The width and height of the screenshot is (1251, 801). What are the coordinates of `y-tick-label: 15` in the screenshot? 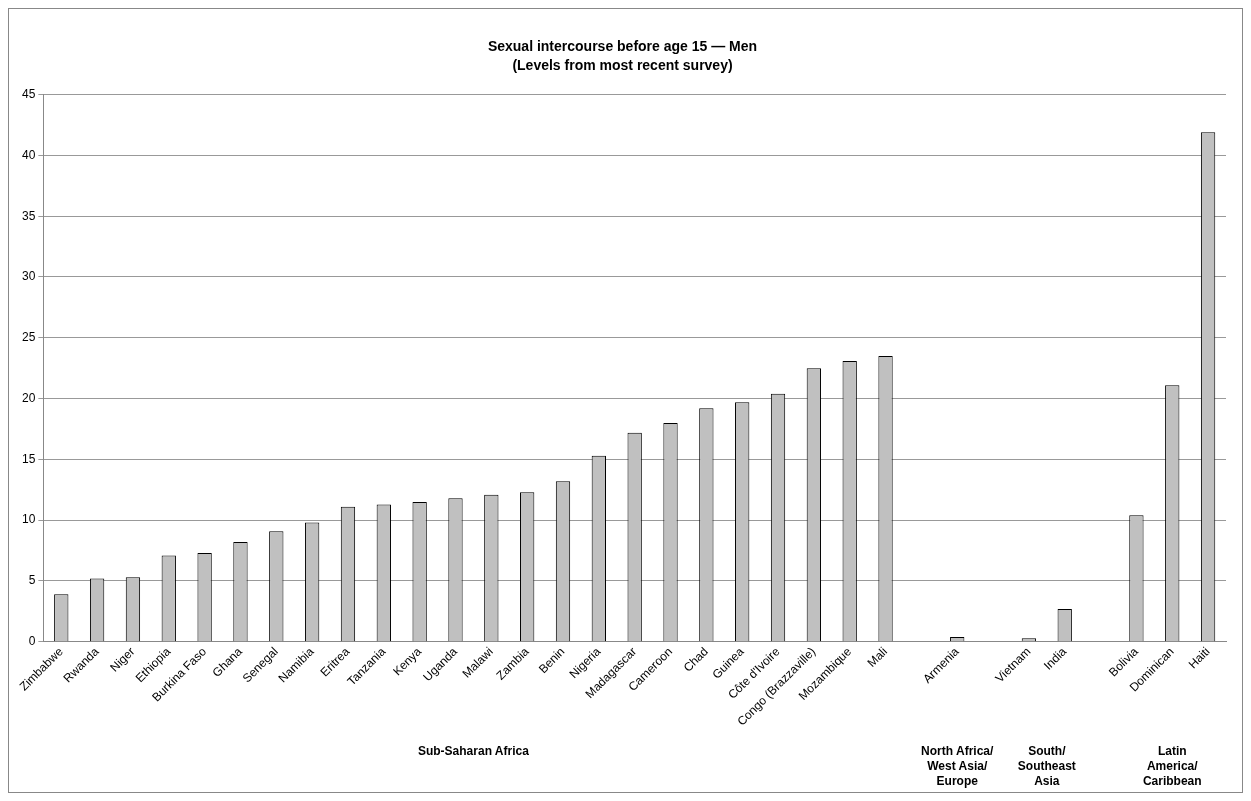 It's located at (28, 458).